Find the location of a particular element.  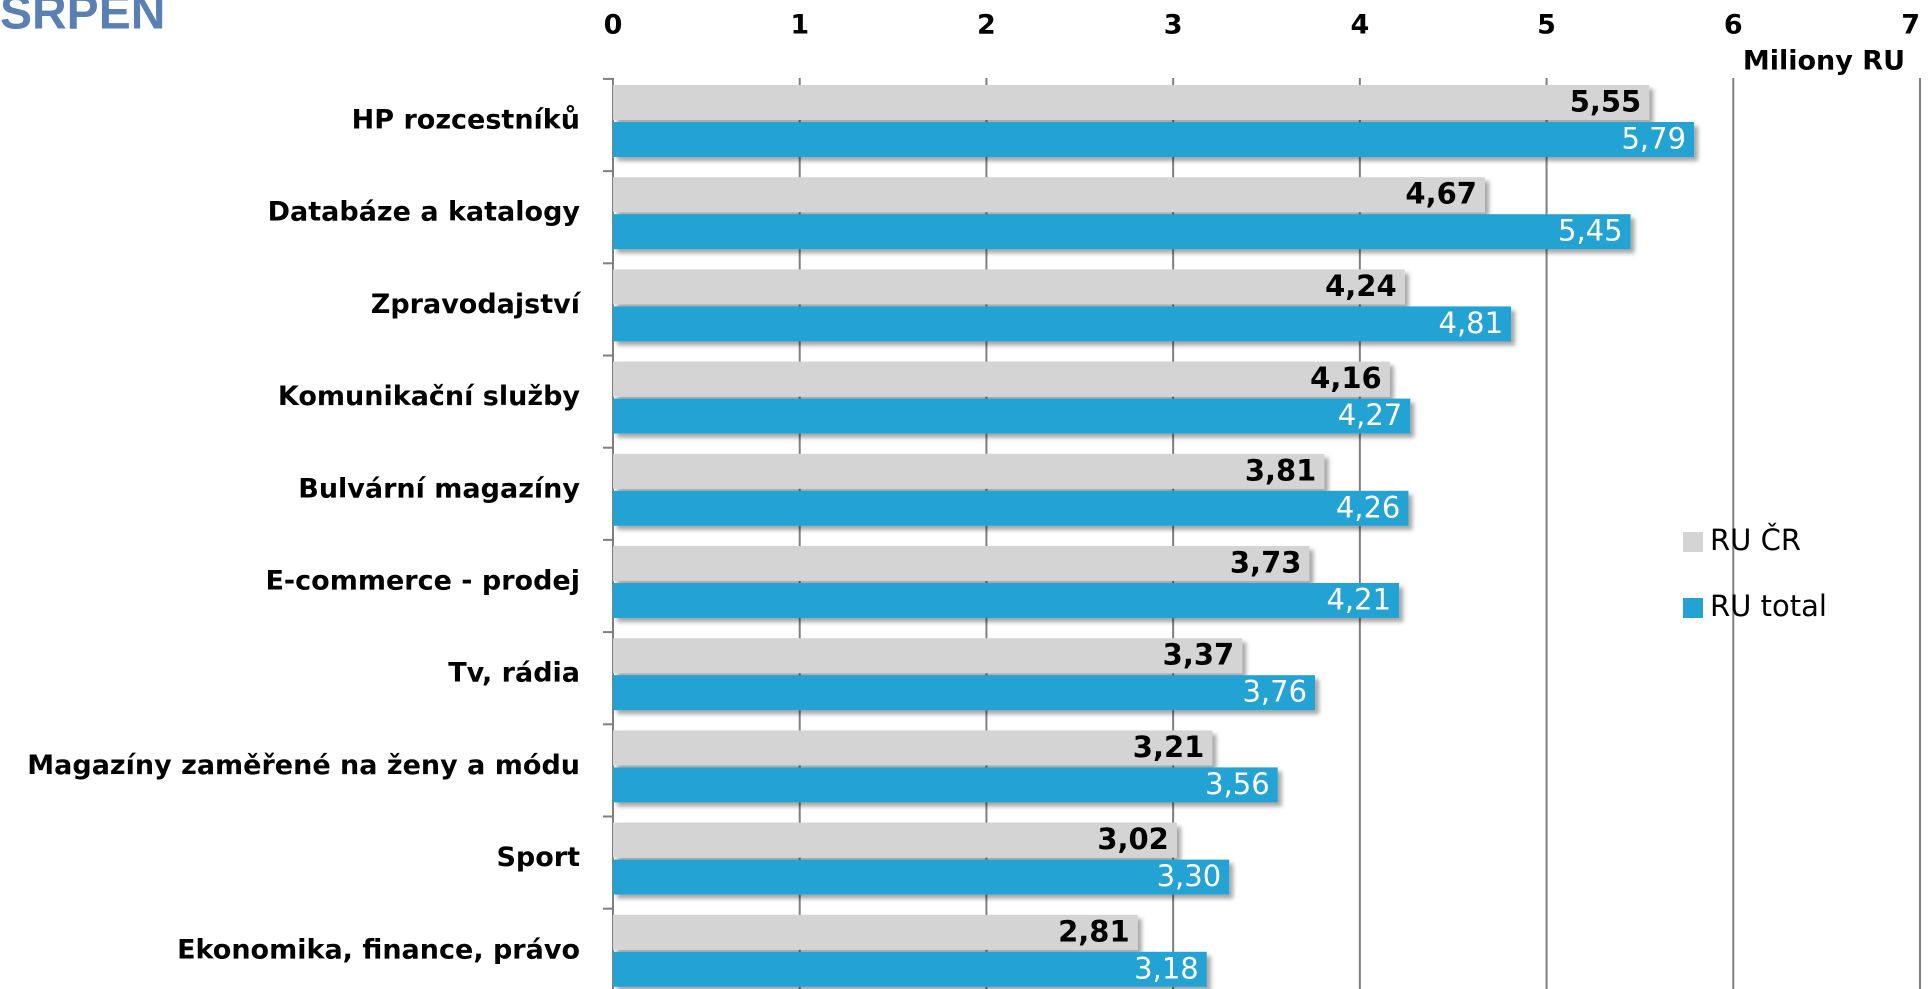

value-label: 4,26 is located at coordinates (1368, 507).